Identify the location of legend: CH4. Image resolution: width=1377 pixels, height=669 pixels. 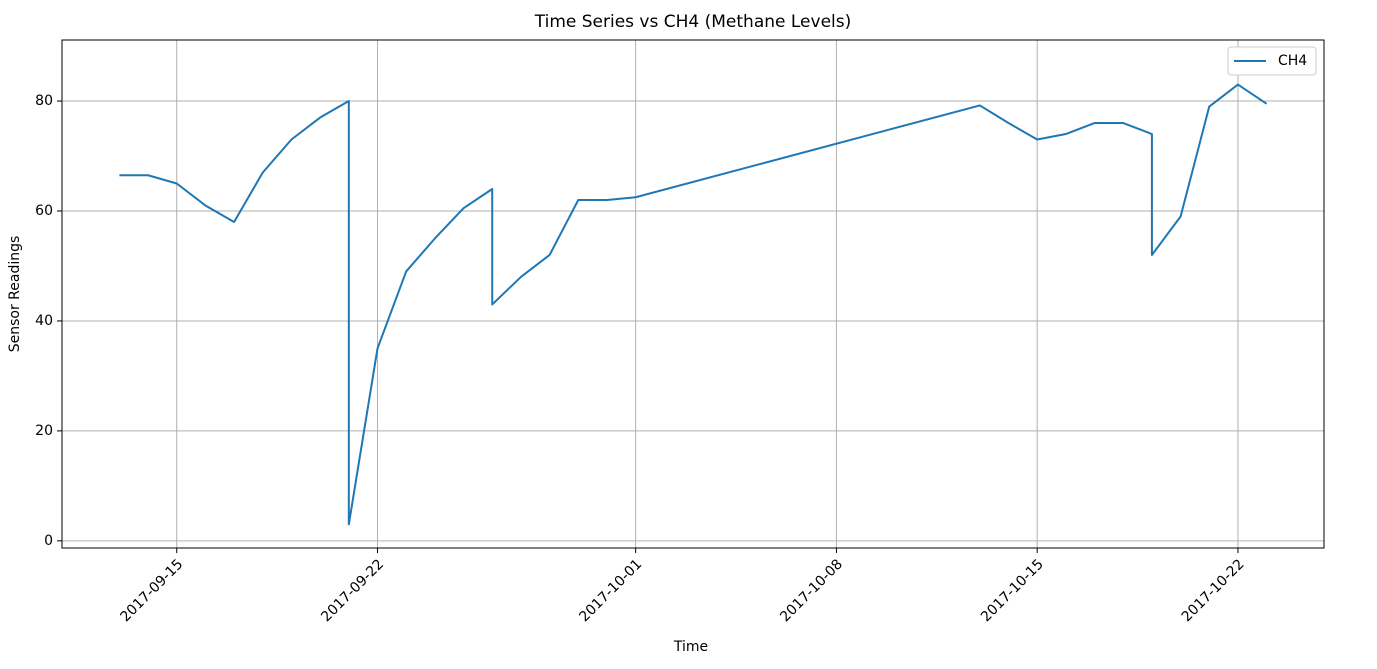
(1272, 61).